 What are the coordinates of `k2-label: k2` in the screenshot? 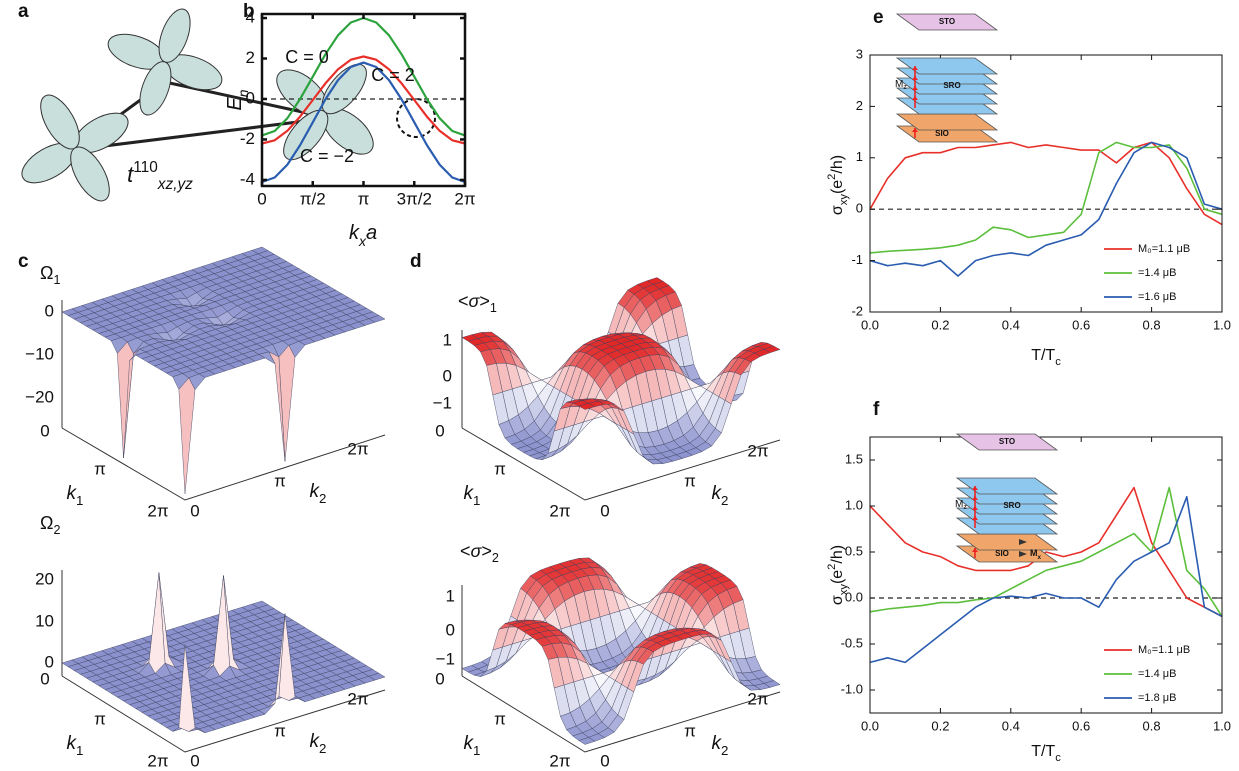 It's located at (720, 495).